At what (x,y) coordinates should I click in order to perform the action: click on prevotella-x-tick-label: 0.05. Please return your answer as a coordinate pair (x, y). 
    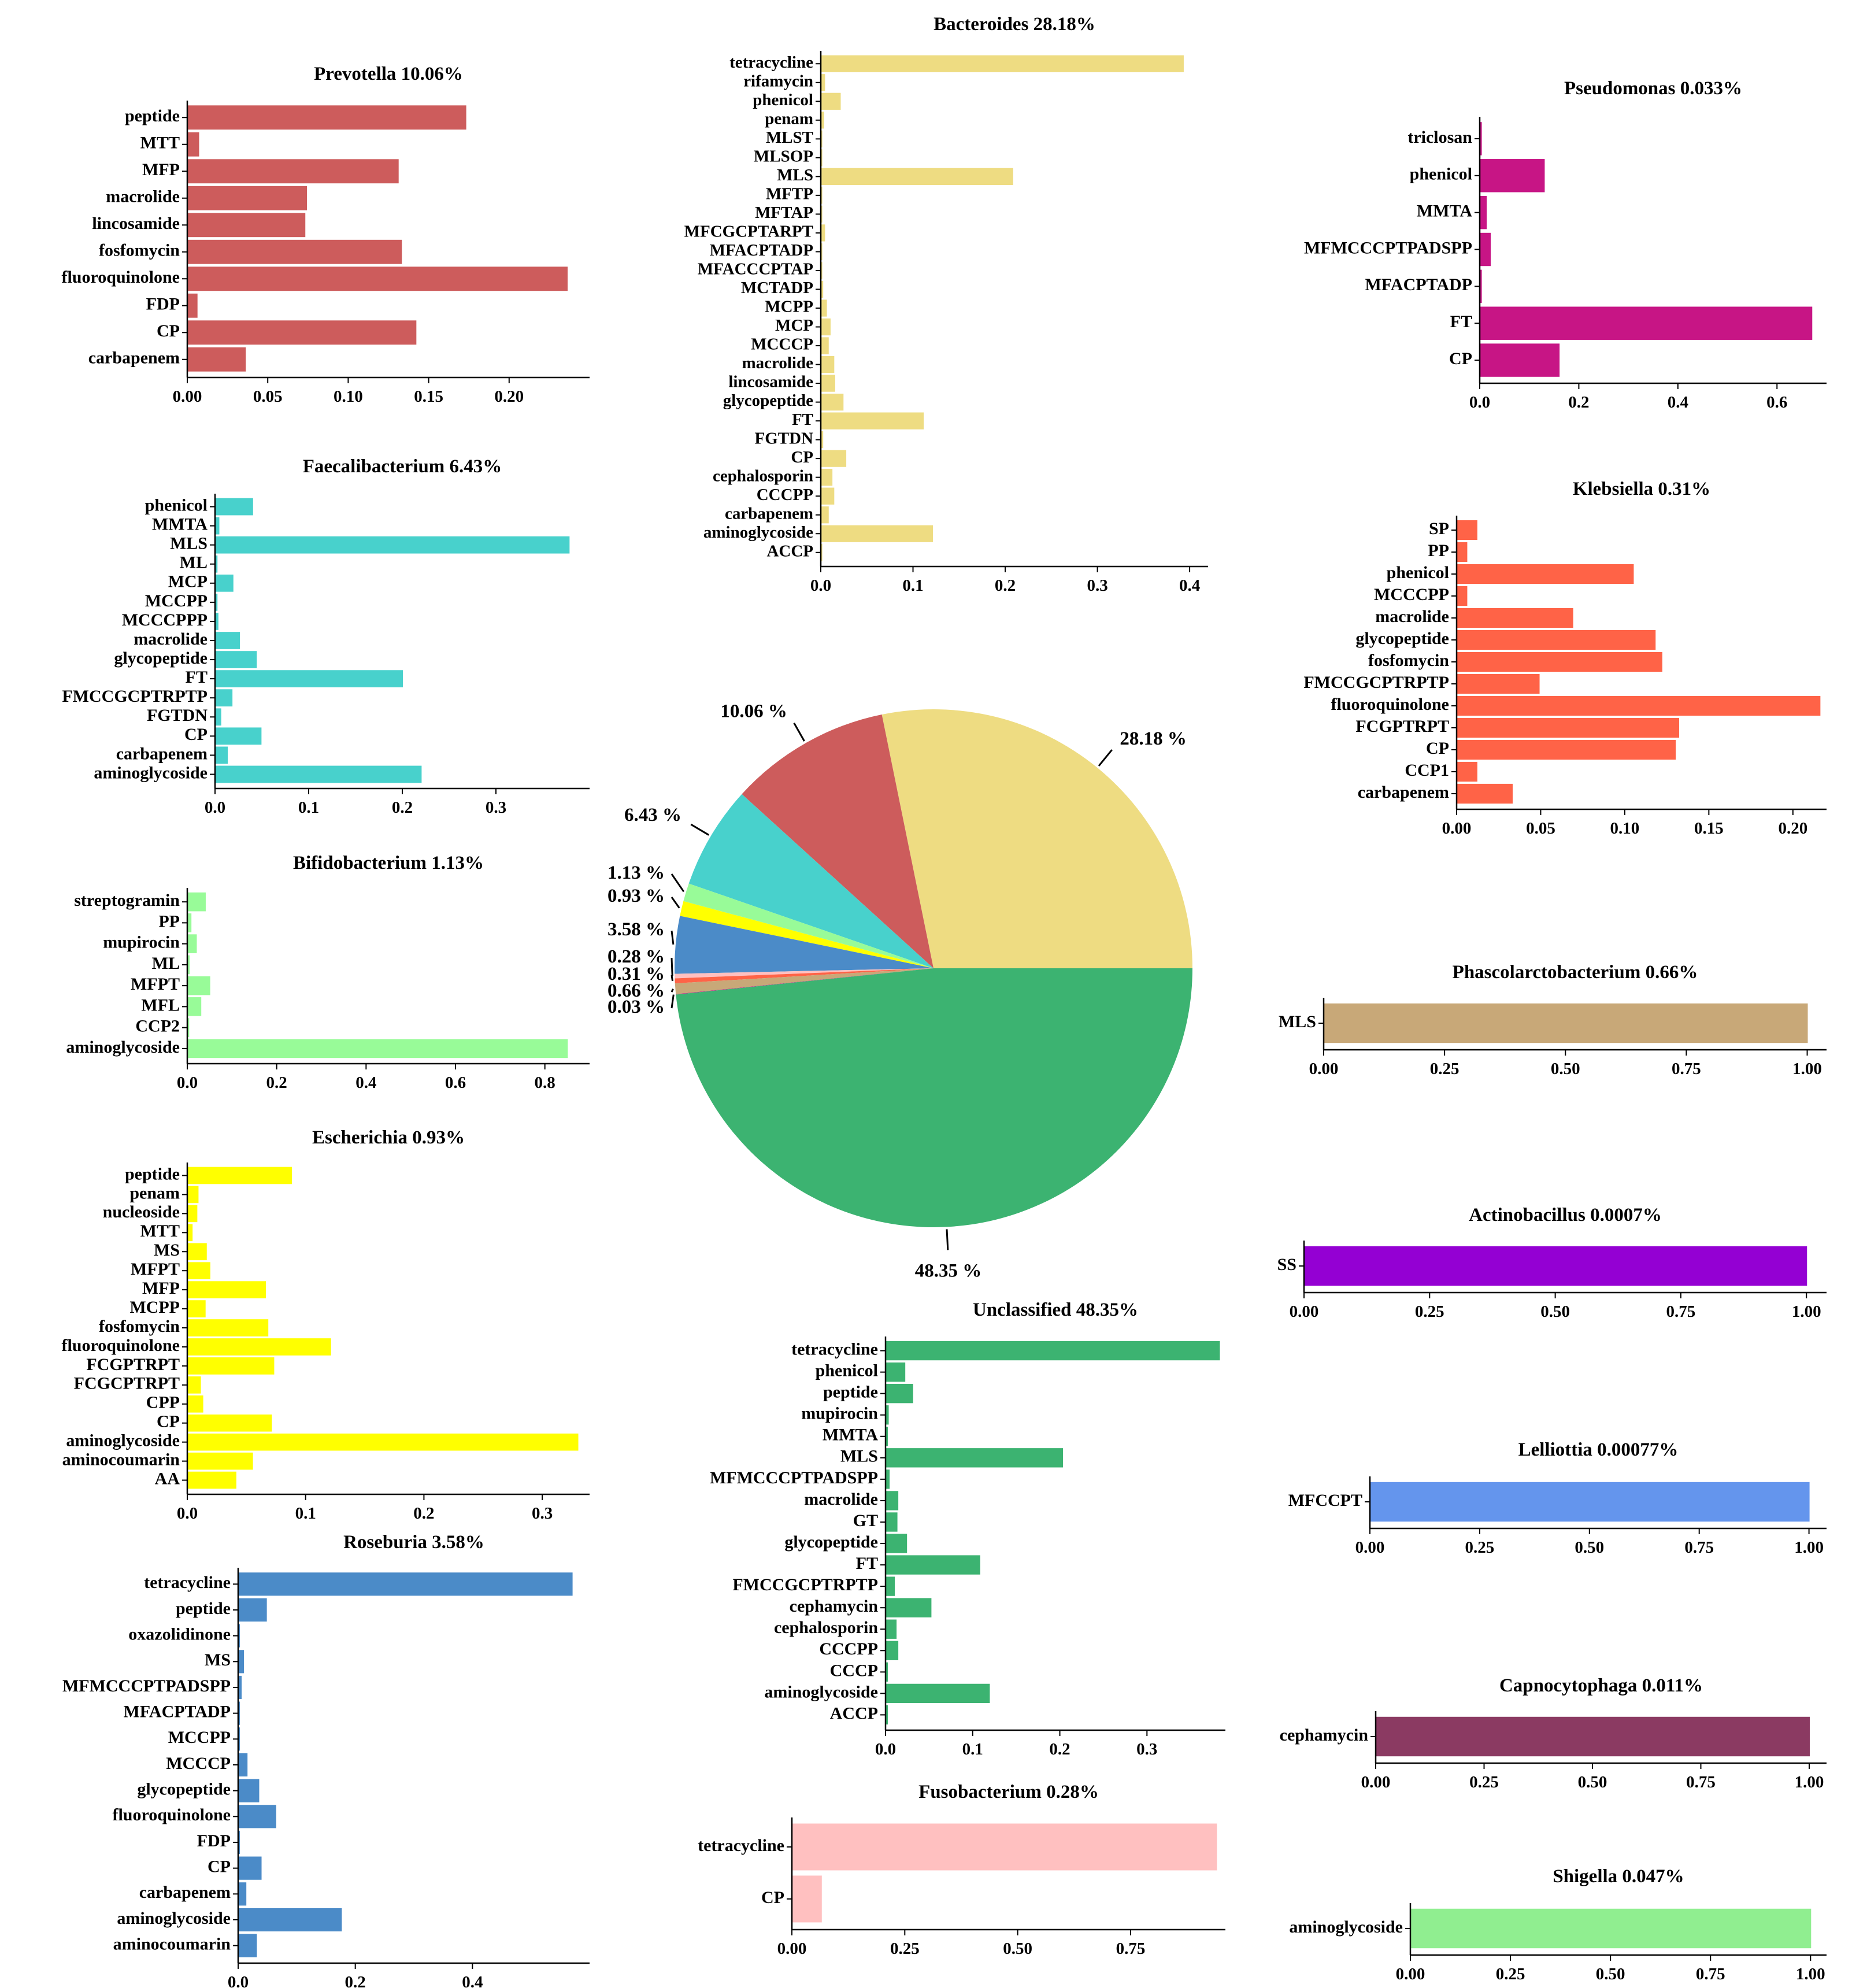
    Looking at the image, I should click on (268, 397).